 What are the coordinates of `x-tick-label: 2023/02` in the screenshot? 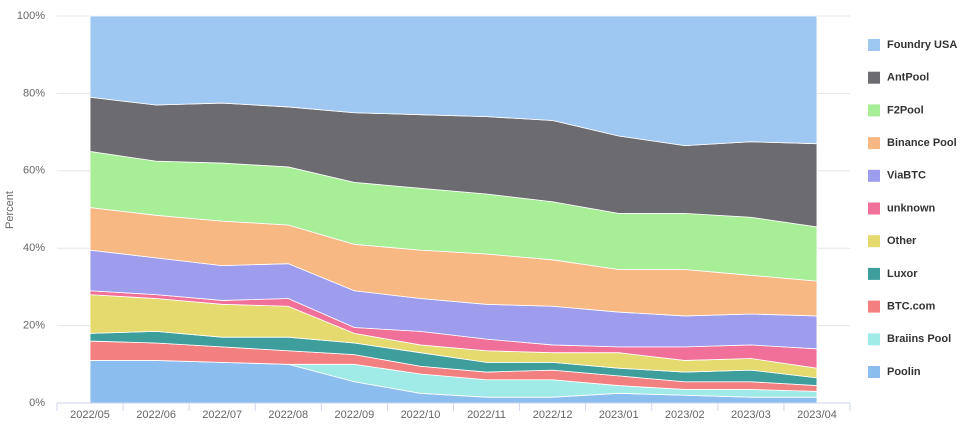 It's located at (685, 415).